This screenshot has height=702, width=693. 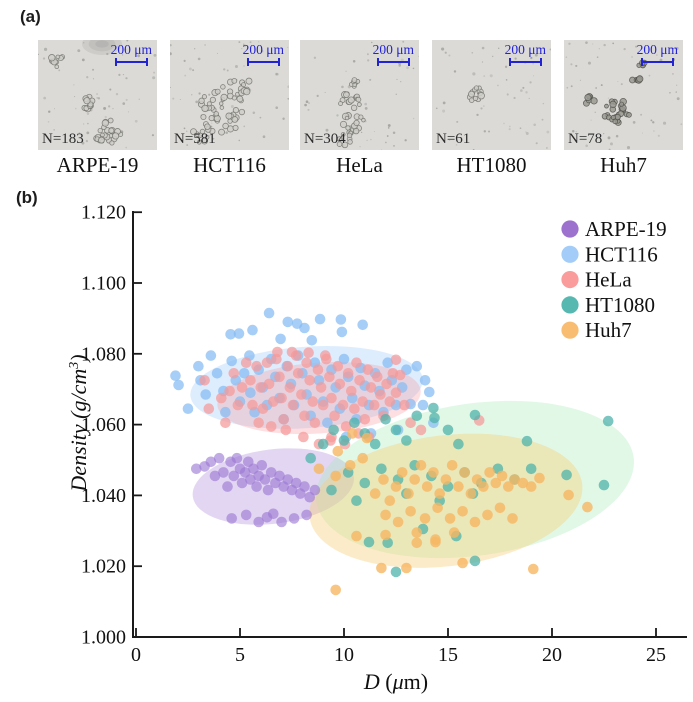 I want to click on y-tick-label: 1.040, so click(x=103, y=496).